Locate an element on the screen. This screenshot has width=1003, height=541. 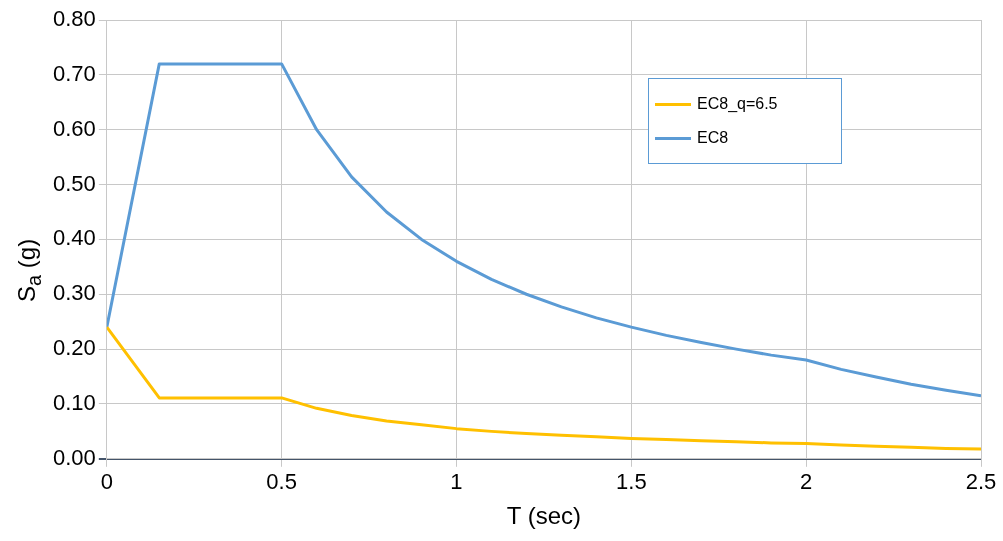
x-tick-label: 2 is located at coordinates (806, 482).